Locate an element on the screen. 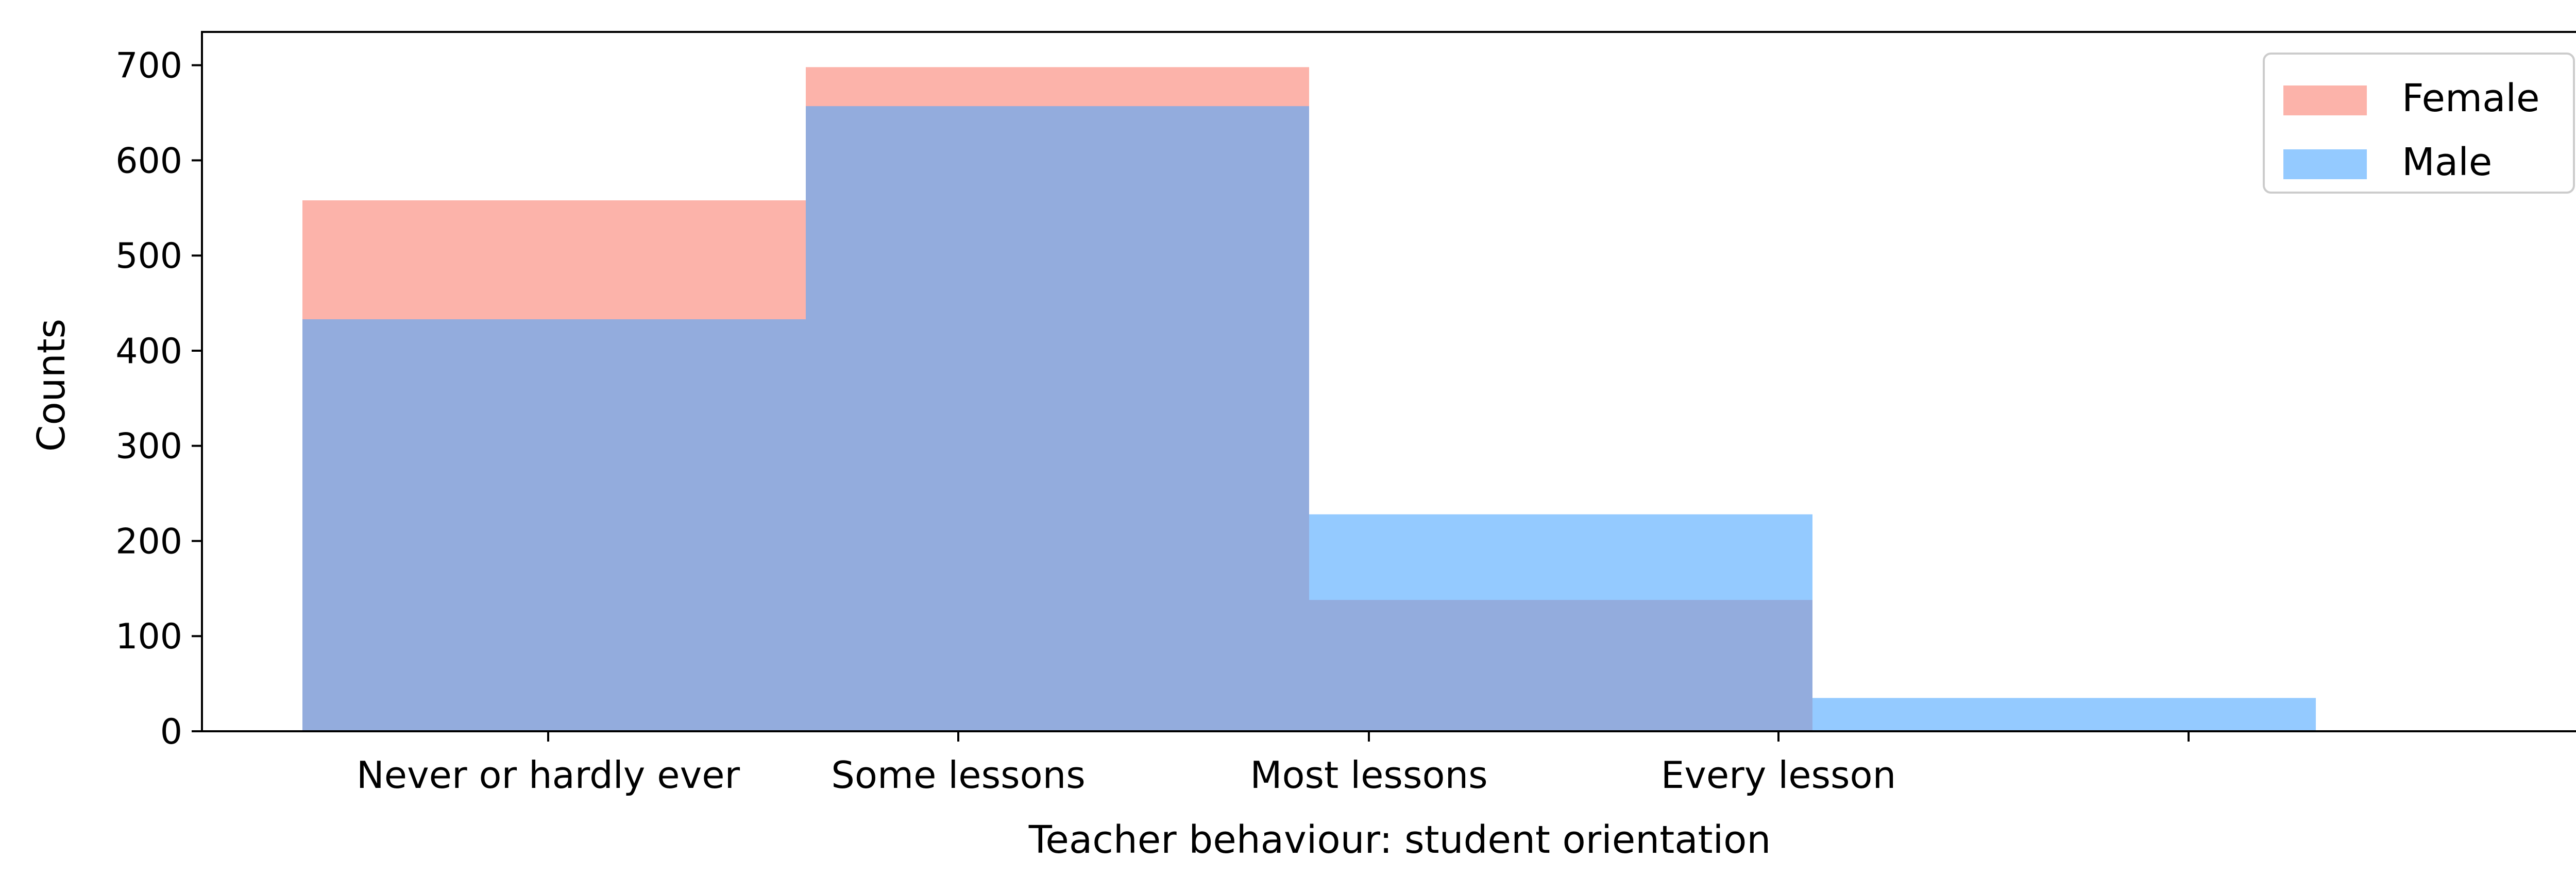 Image resolution: width=2576 pixels, height=894 pixels. x-tick-label-0: Never or hardly ever is located at coordinates (548, 775).